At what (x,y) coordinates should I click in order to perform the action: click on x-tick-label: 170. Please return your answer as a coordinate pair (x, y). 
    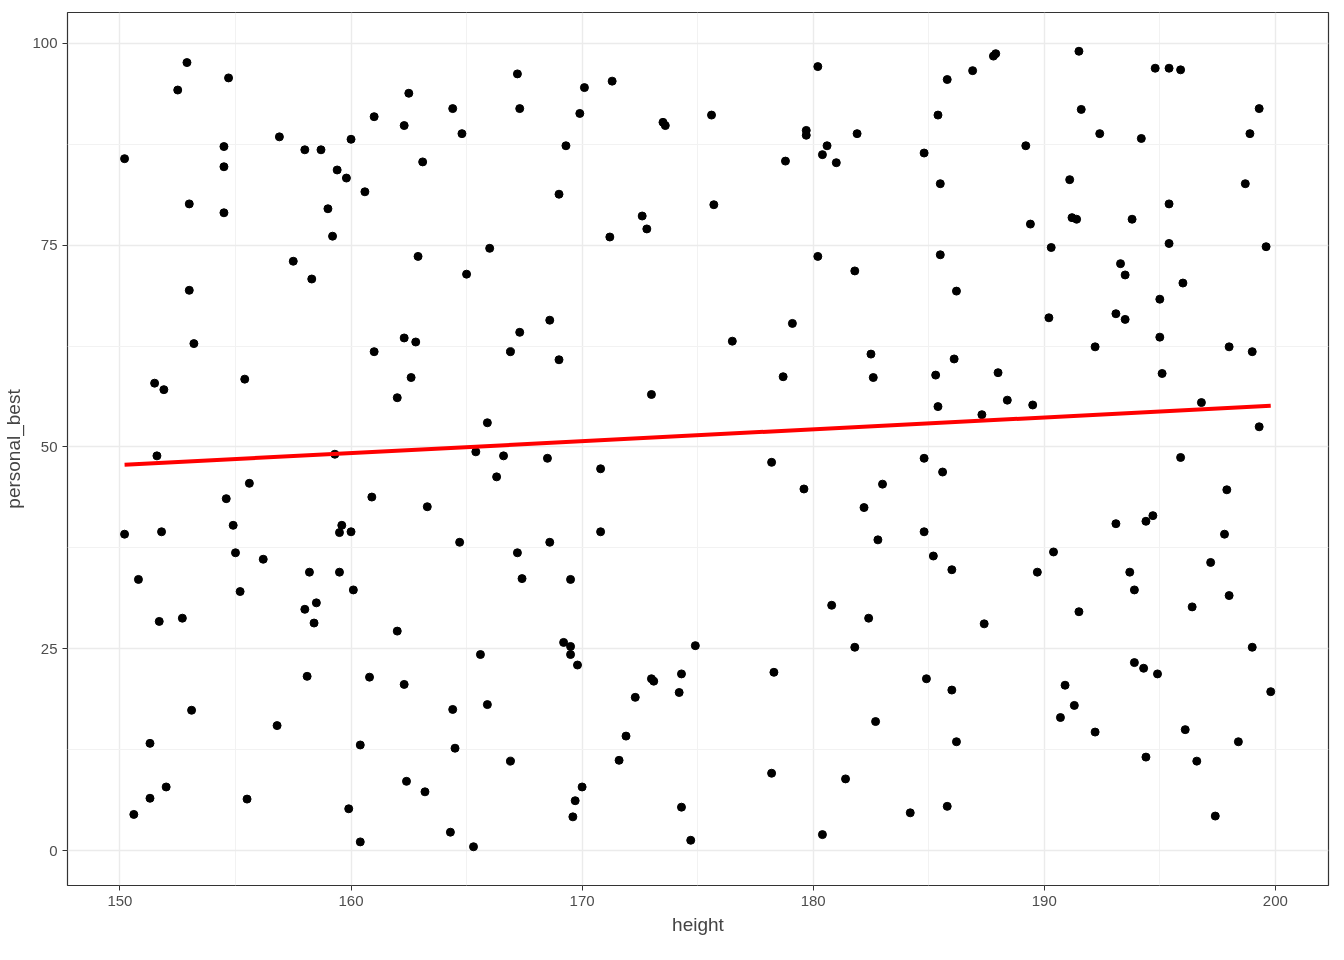
    Looking at the image, I should click on (582, 900).